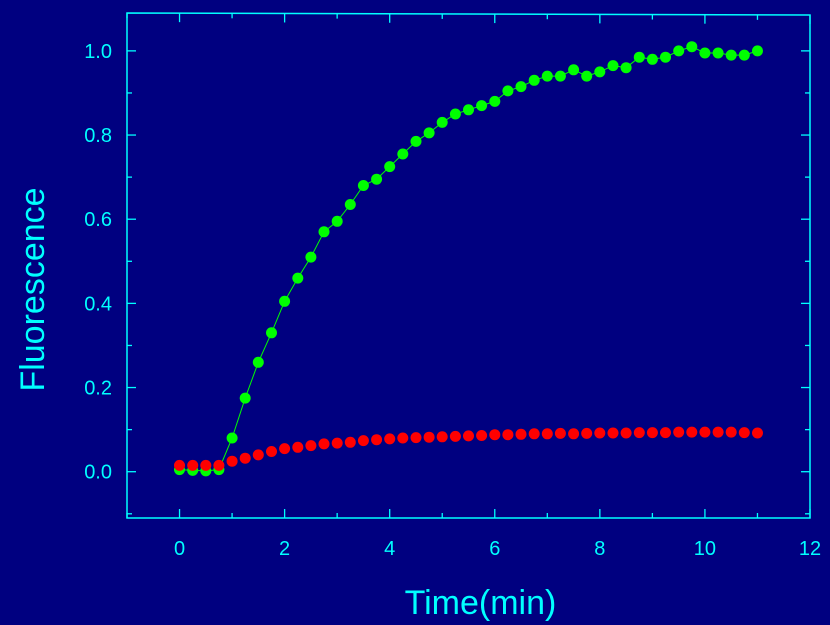  Describe the element at coordinates (98, 220) in the screenshot. I see `y-tick-label: 0.6` at that location.